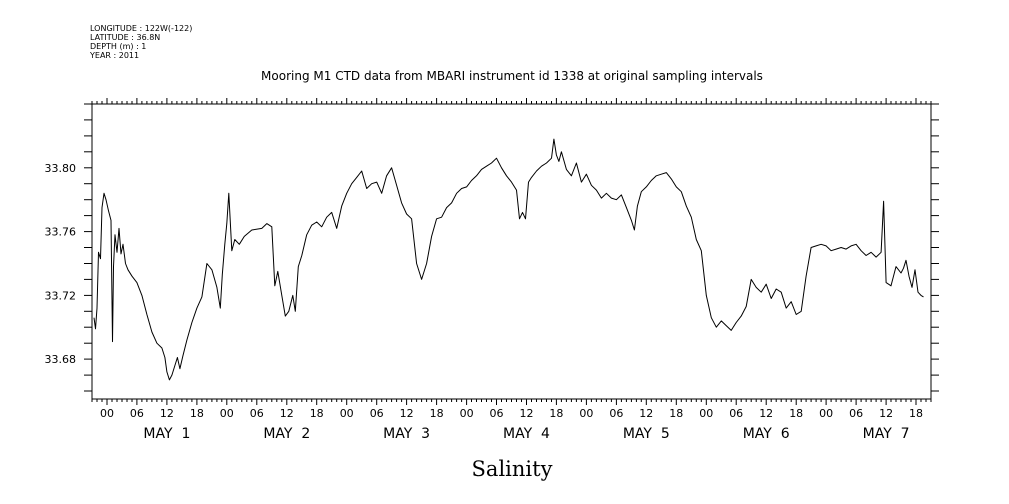 The width and height of the screenshot is (1009, 504). Describe the element at coordinates (512, 469) in the screenshot. I see `x-axis-label: Salinity` at that location.